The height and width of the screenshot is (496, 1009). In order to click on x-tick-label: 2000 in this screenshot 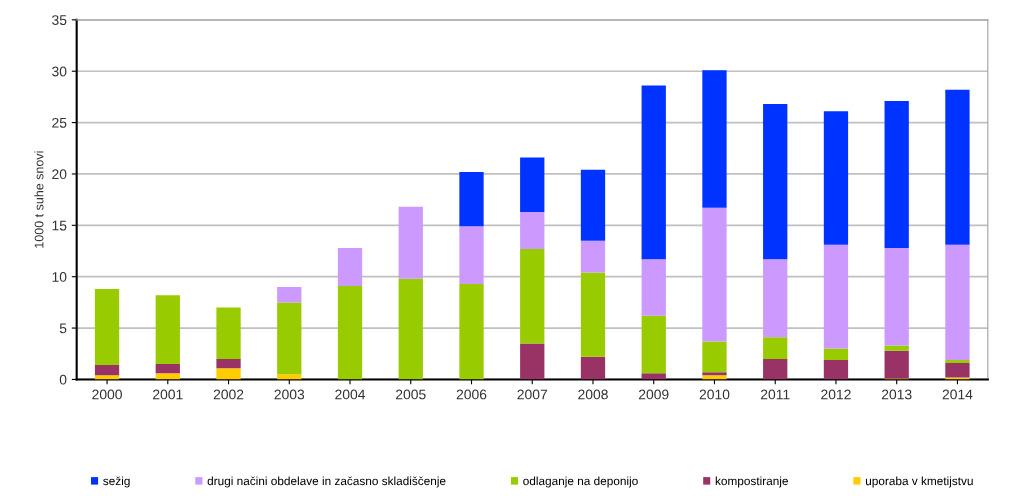, I will do `click(107, 394)`.